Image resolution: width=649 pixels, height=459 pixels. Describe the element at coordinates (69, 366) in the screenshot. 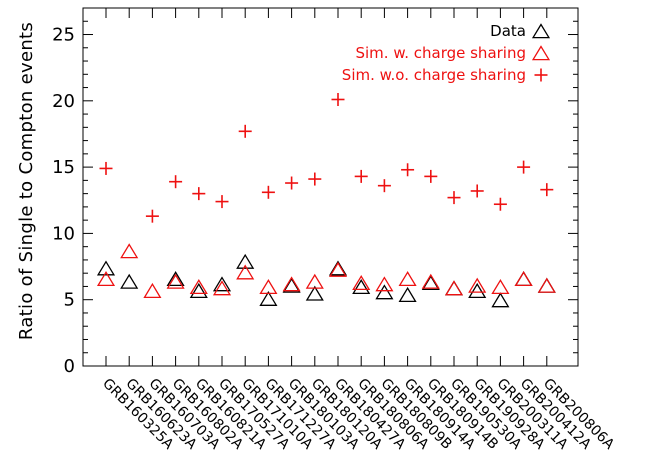

I see `y-tick-label: 0` at that location.